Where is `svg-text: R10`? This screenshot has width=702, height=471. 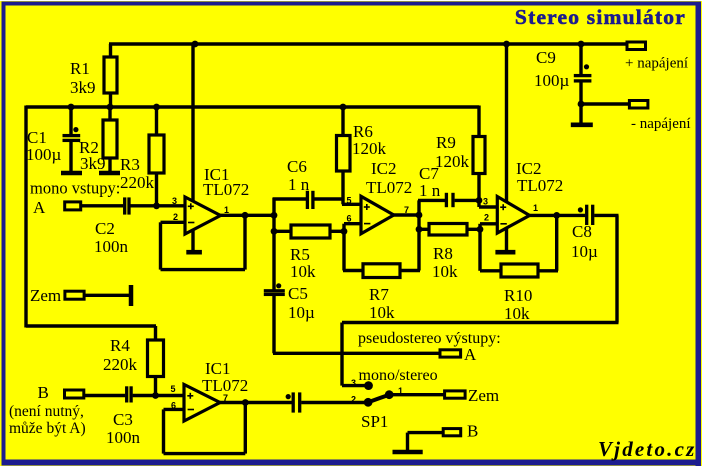 svg-text: R10 is located at coordinates (518, 295).